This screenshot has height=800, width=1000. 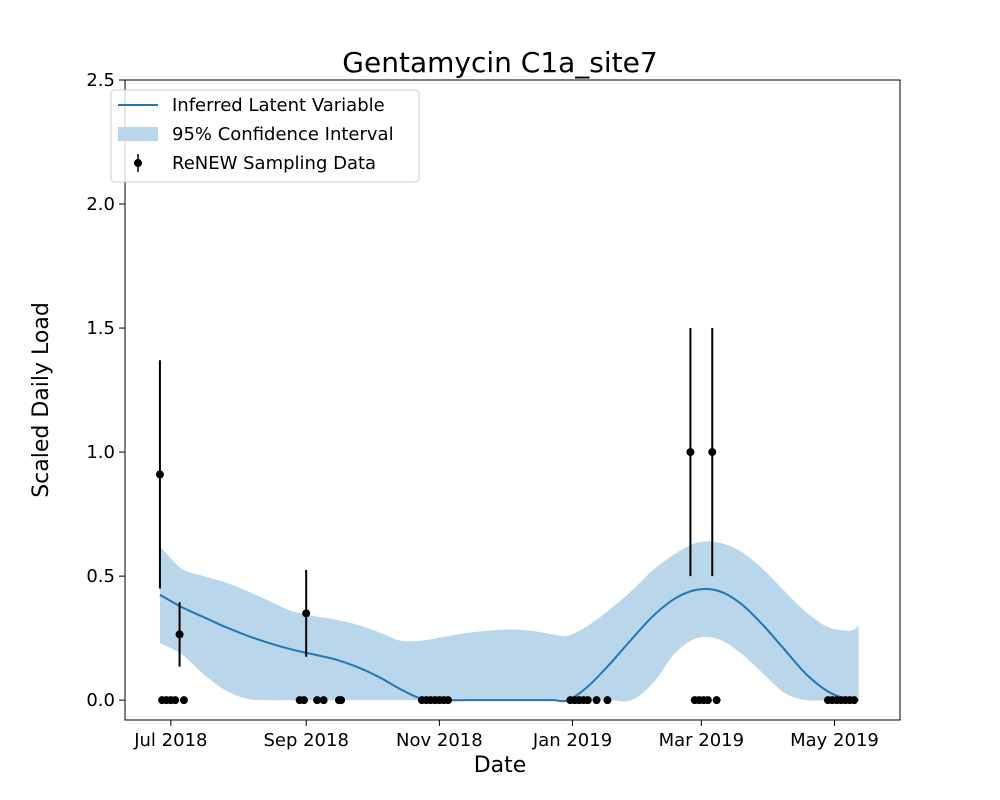 What do you see at coordinates (138, 134) in the screenshot?
I see `legend-band-swatch` at bounding box center [138, 134].